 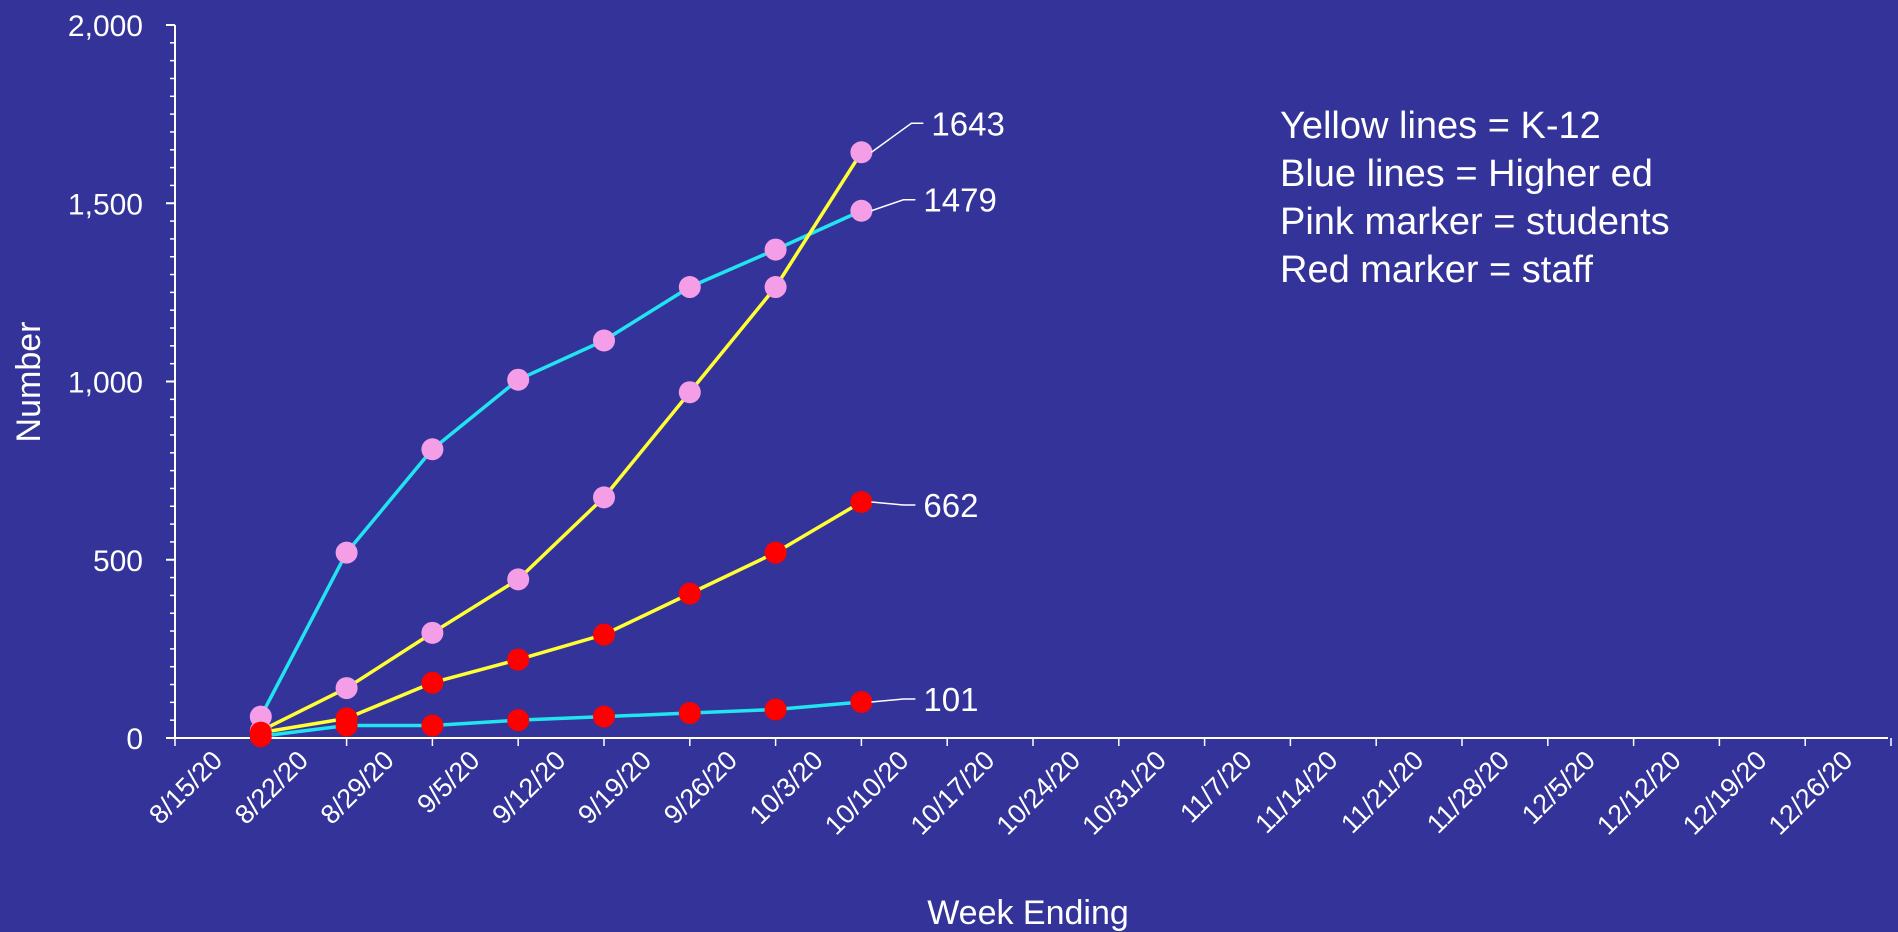 What do you see at coordinates (118, 561) in the screenshot?
I see `y-tick-label: 500` at bounding box center [118, 561].